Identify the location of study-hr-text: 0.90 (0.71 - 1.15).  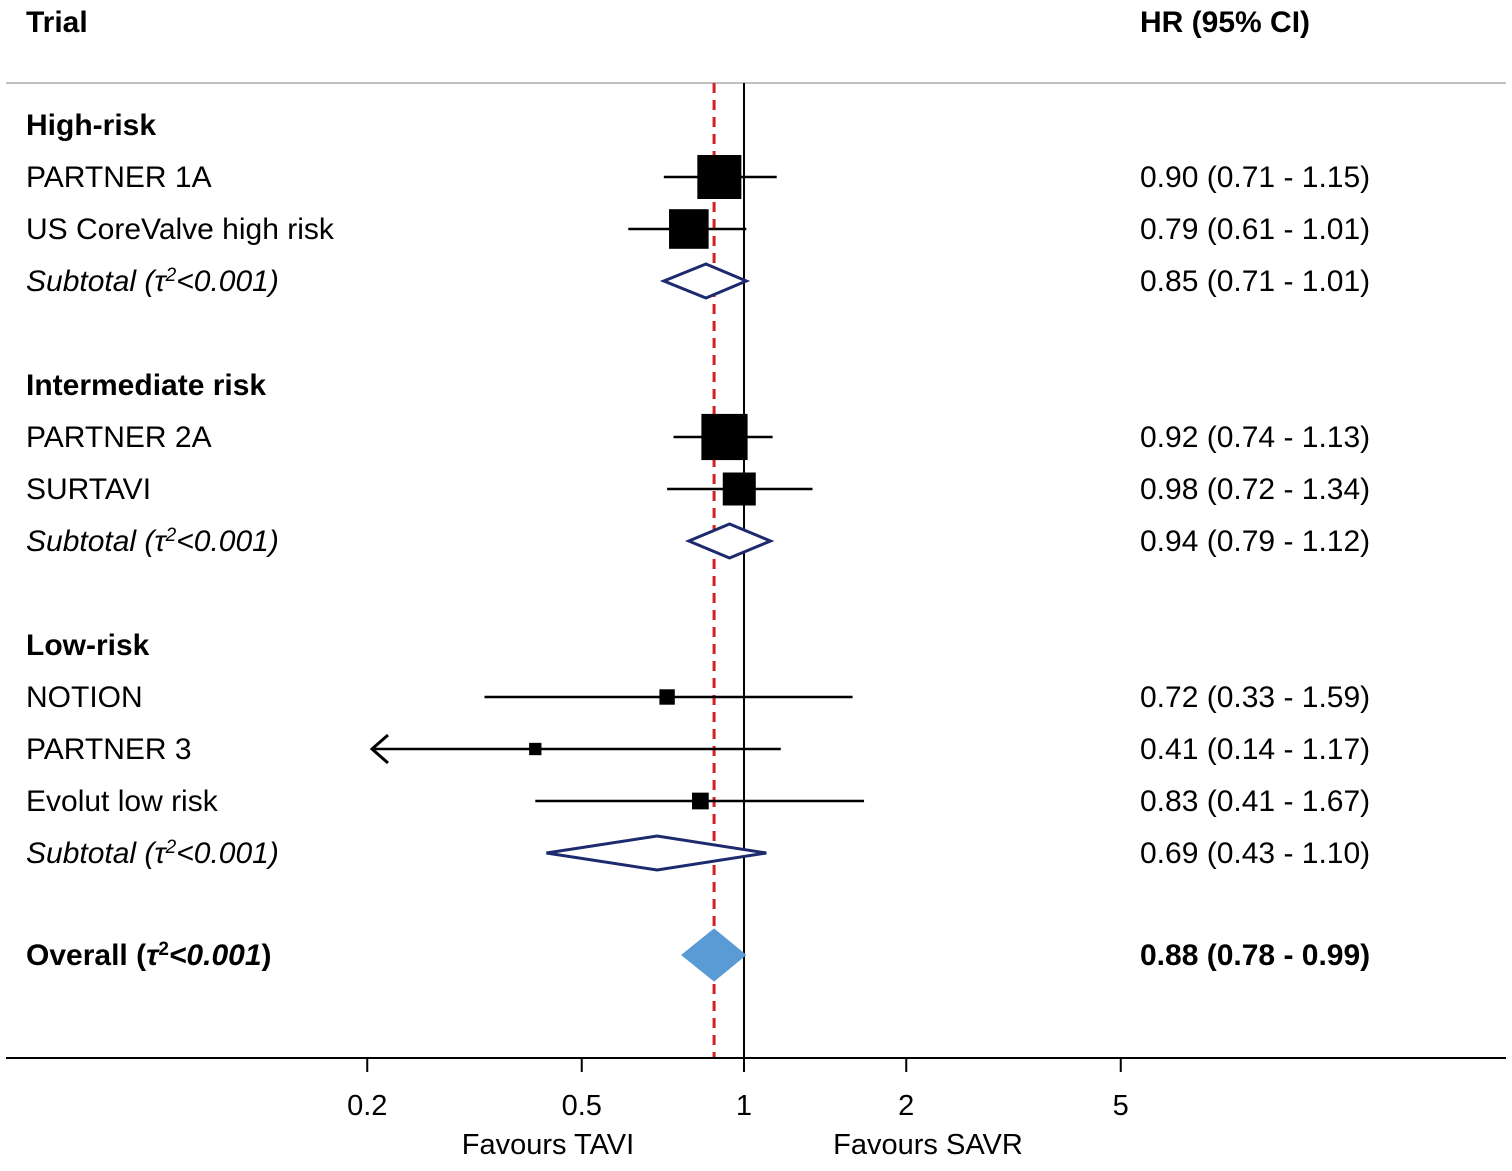
(1255, 177).